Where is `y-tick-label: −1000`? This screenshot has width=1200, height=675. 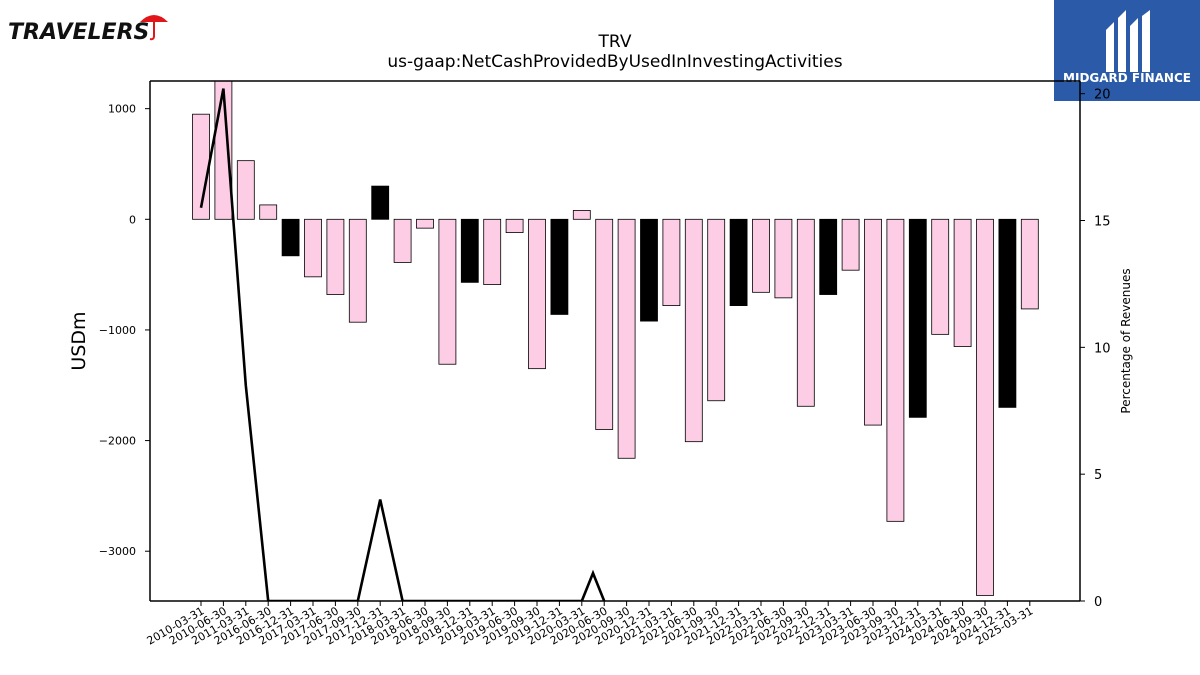
y-tick-label: −1000 is located at coordinates (117, 330).